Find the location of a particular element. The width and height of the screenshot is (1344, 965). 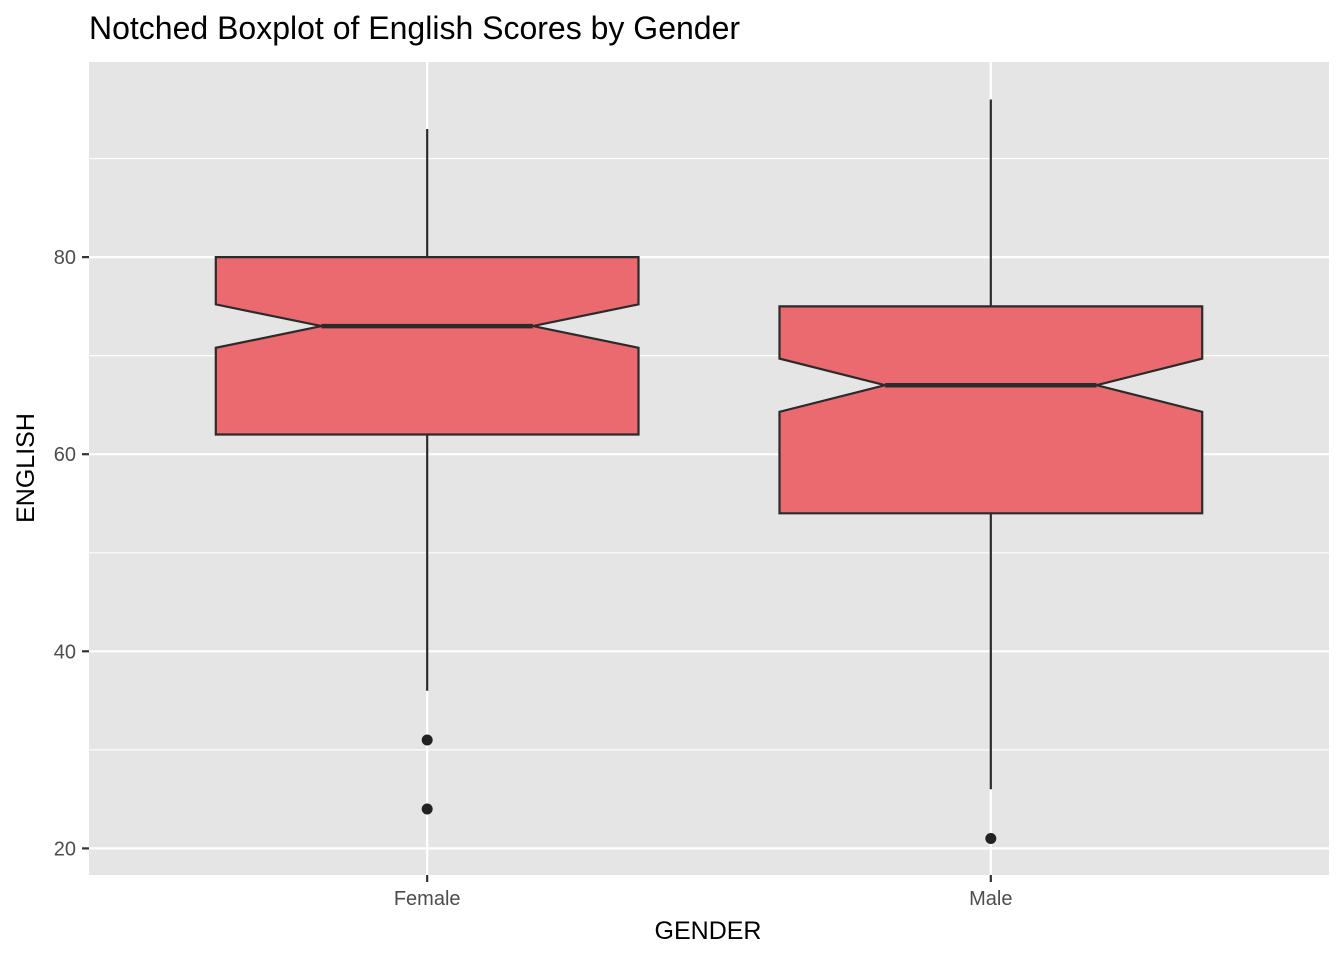

y-axis-title: ENGLISH is located at coordinates (26, 468).